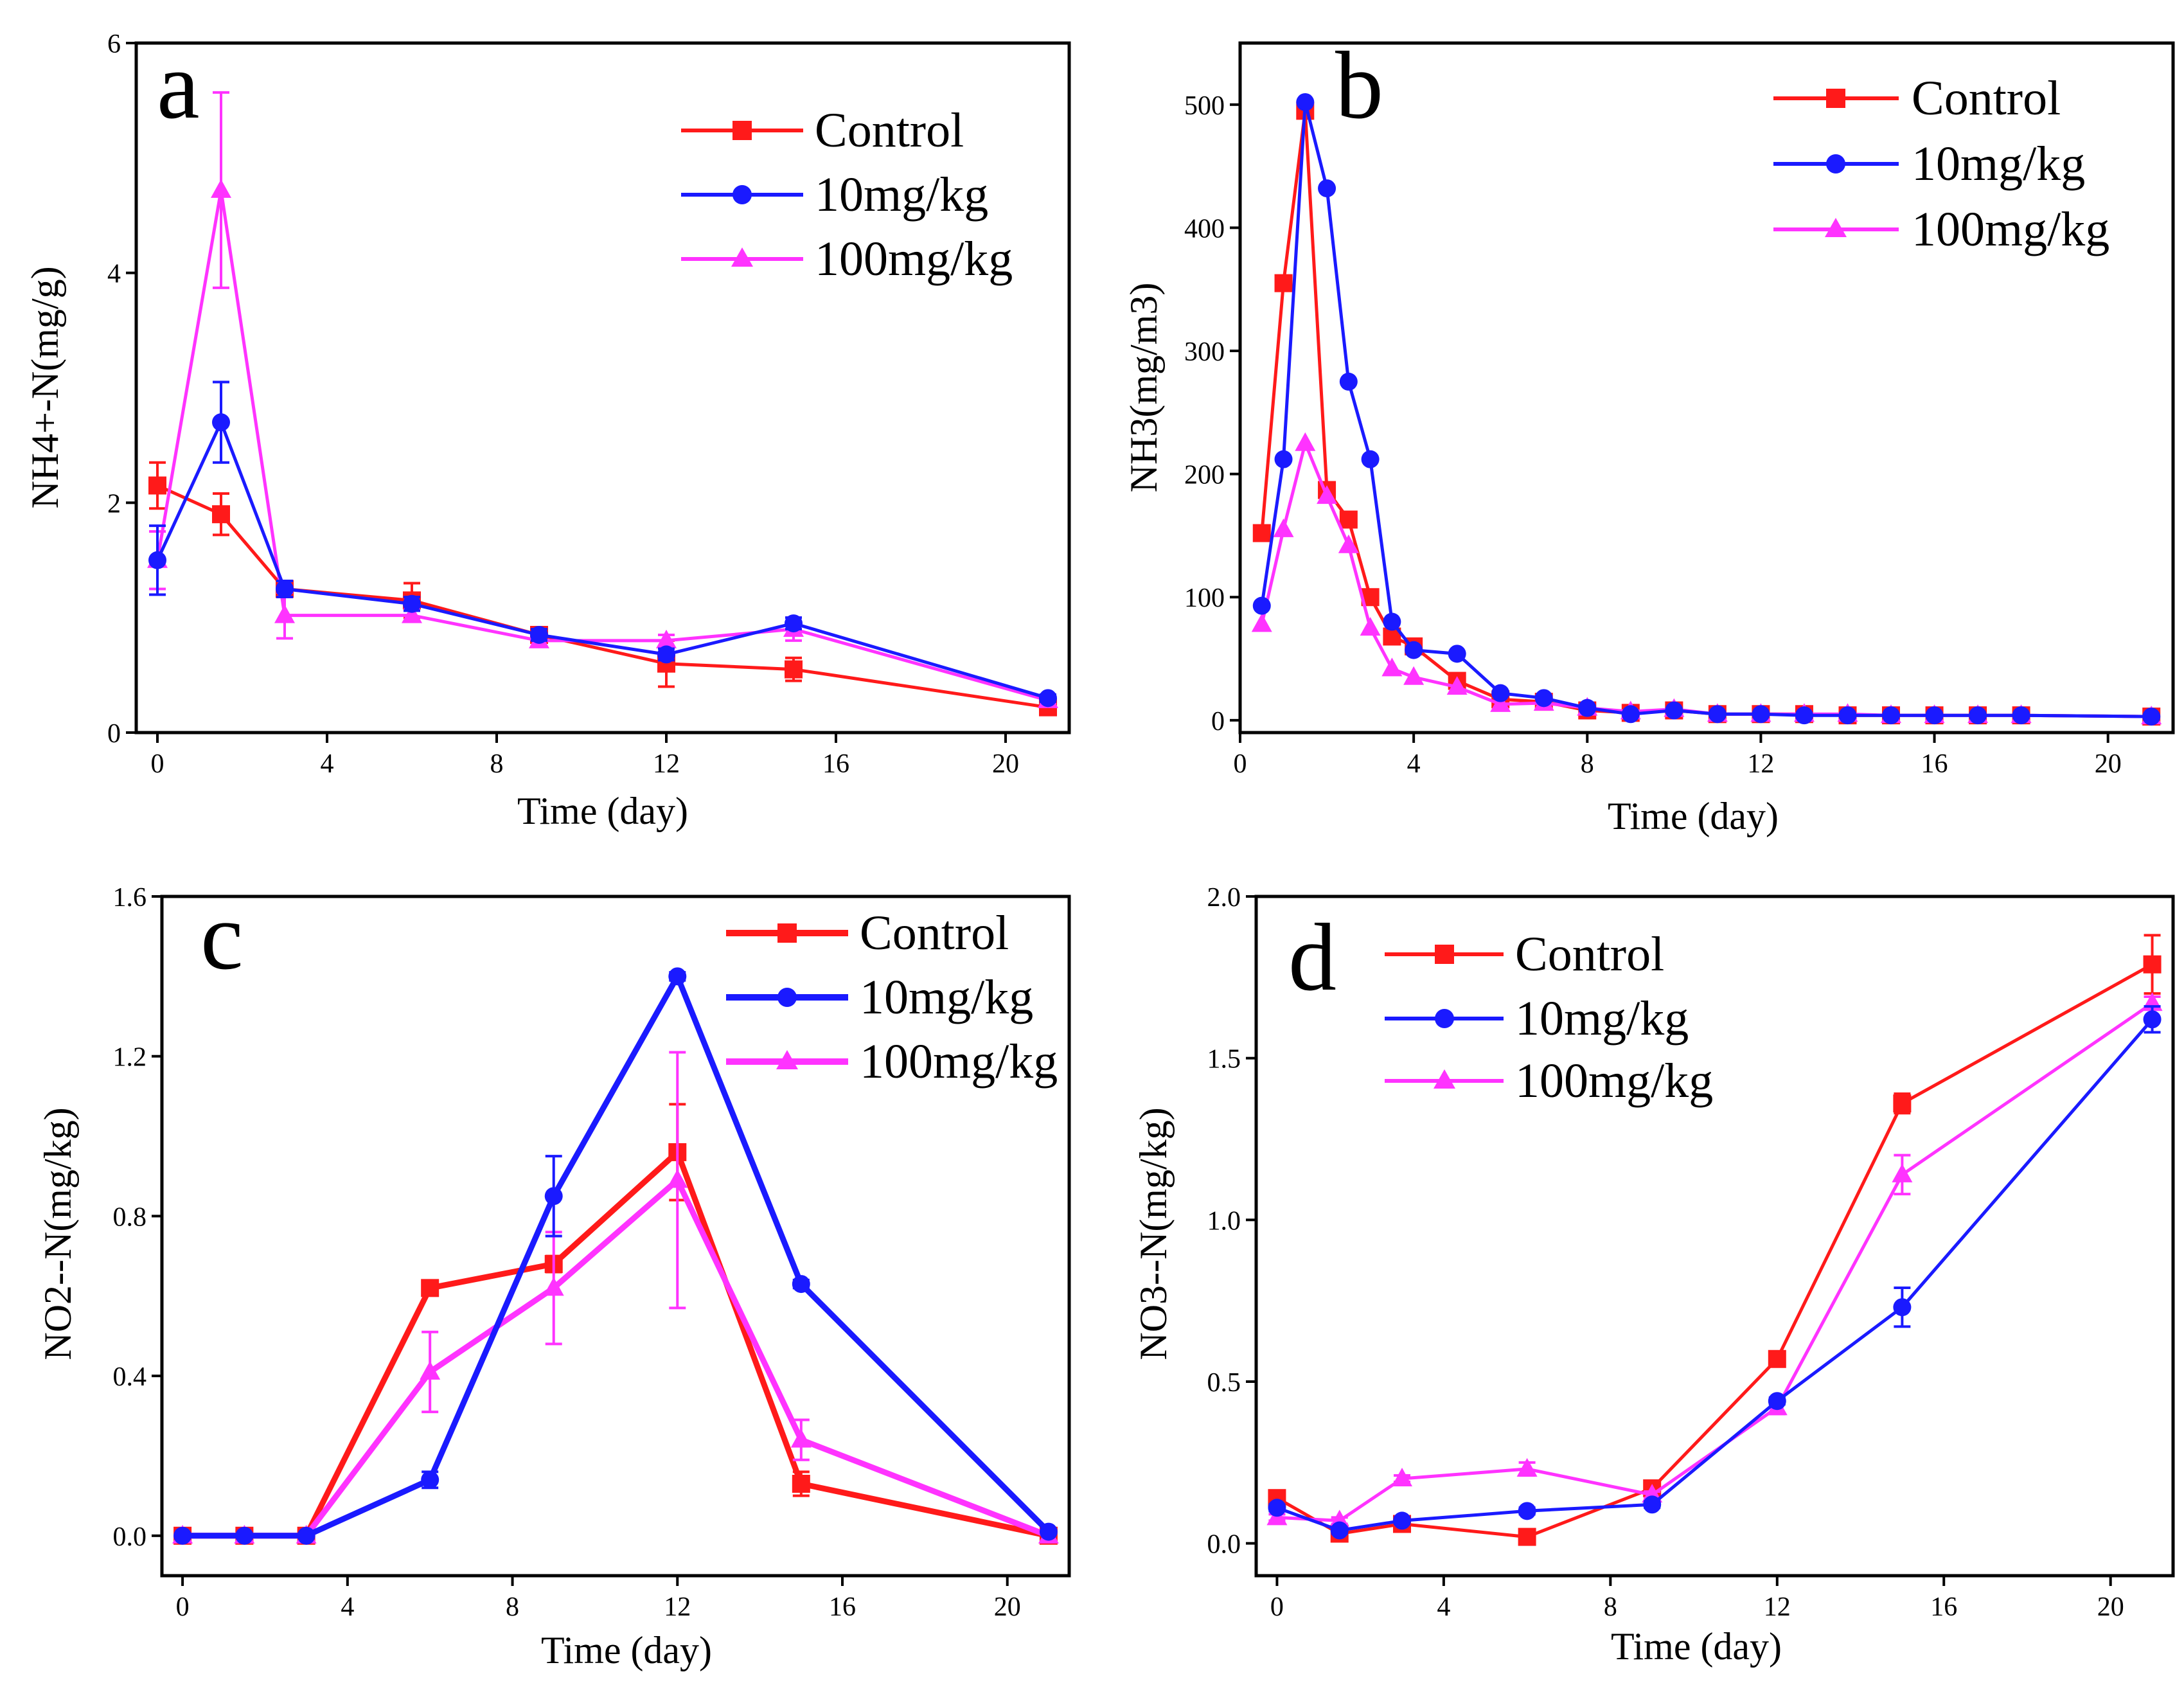  Describe the element at coordinates (847, 194) in the screenshot. I see `panel-a-legend: Control 10mg/kg 100mg/kg` at that location.